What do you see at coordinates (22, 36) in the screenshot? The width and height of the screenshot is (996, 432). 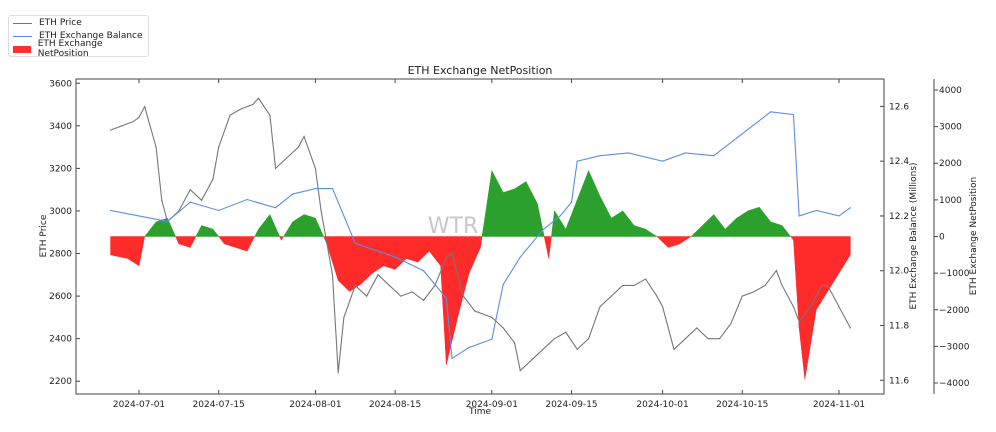 I see `legend-swatch-balance` at bounding box center [22, 36].